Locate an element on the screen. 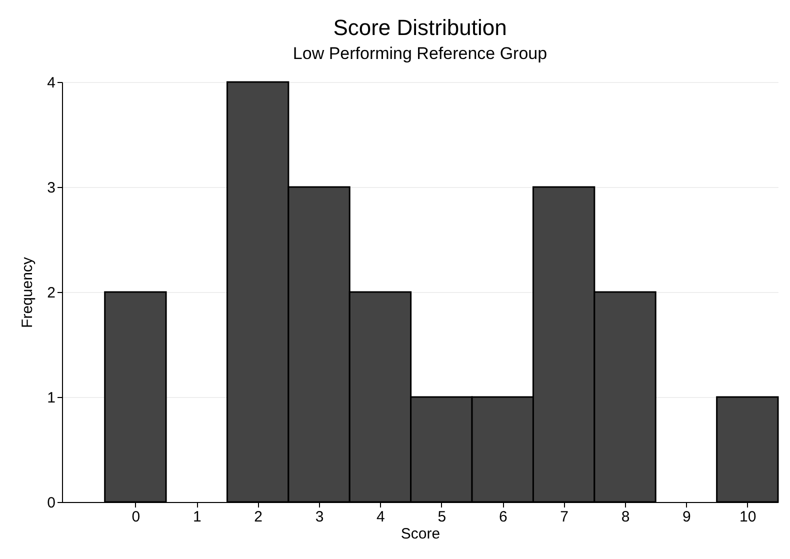  chart-title: Score Distribution is located at coordinates (420, 27).